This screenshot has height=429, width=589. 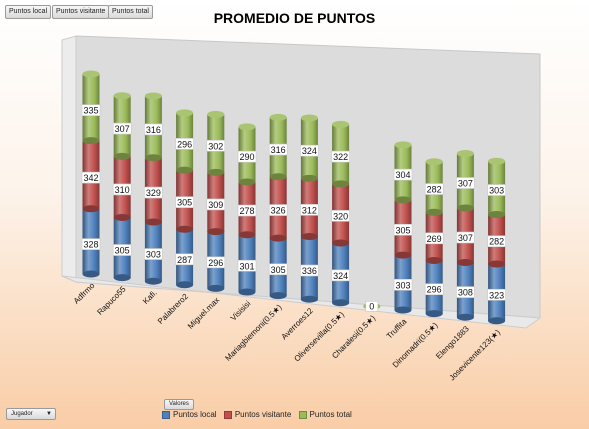 I want to click on x-tick-label: Miguel.max, so click(x=203, y=312).